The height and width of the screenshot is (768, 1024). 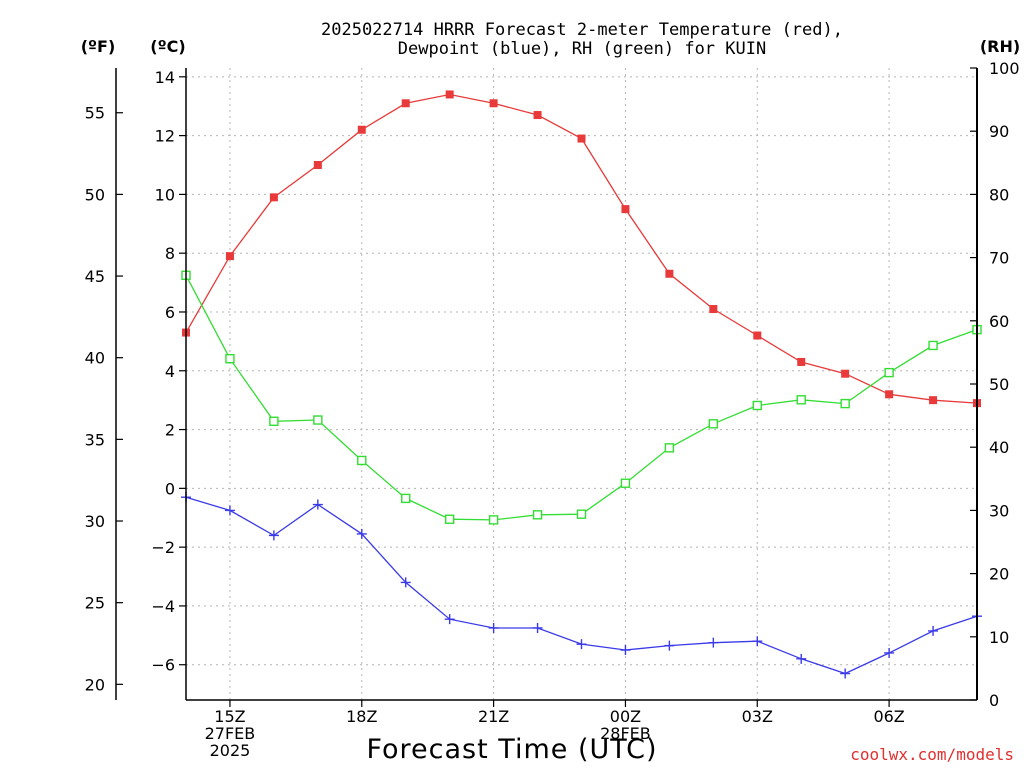 I want to click on chart-title-line-2: Dewpoint (blue), RH (green) for KUIN, so click(x=582, y=49).